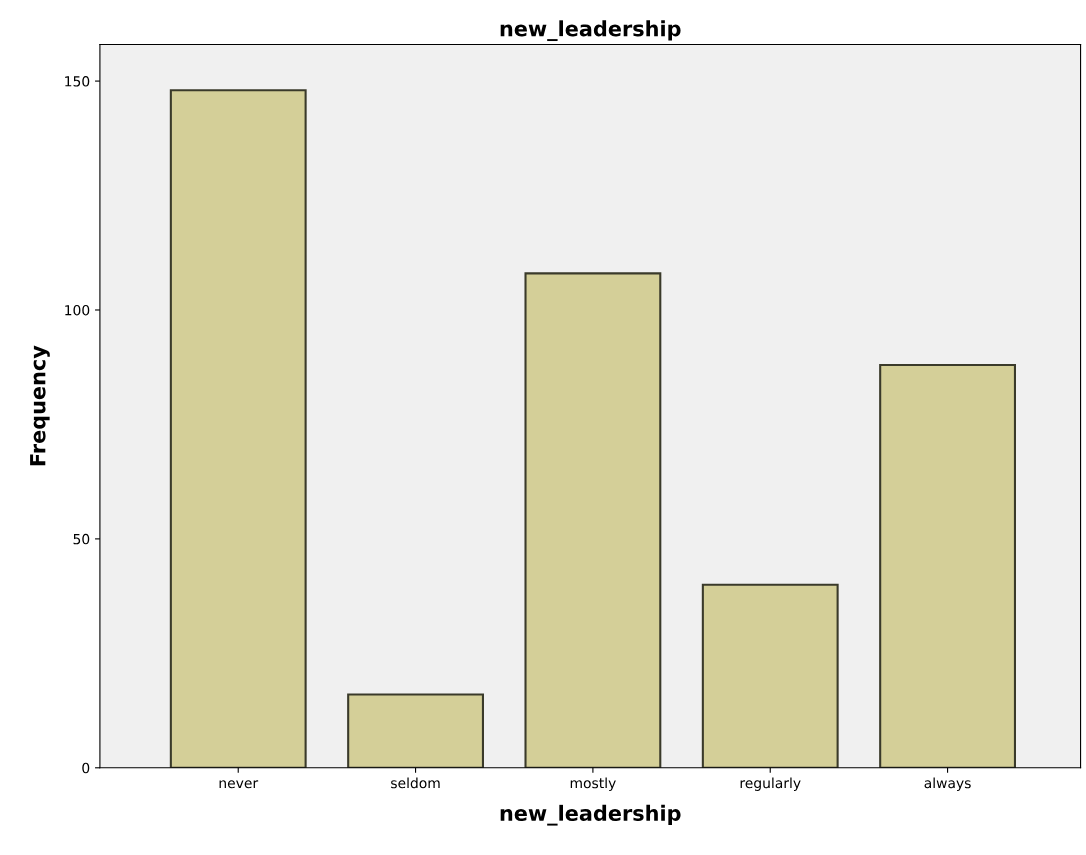 The height and width of the screenshot is (855, 1086). I want to click on y-axis-title: Frequency, so click(40, 405).